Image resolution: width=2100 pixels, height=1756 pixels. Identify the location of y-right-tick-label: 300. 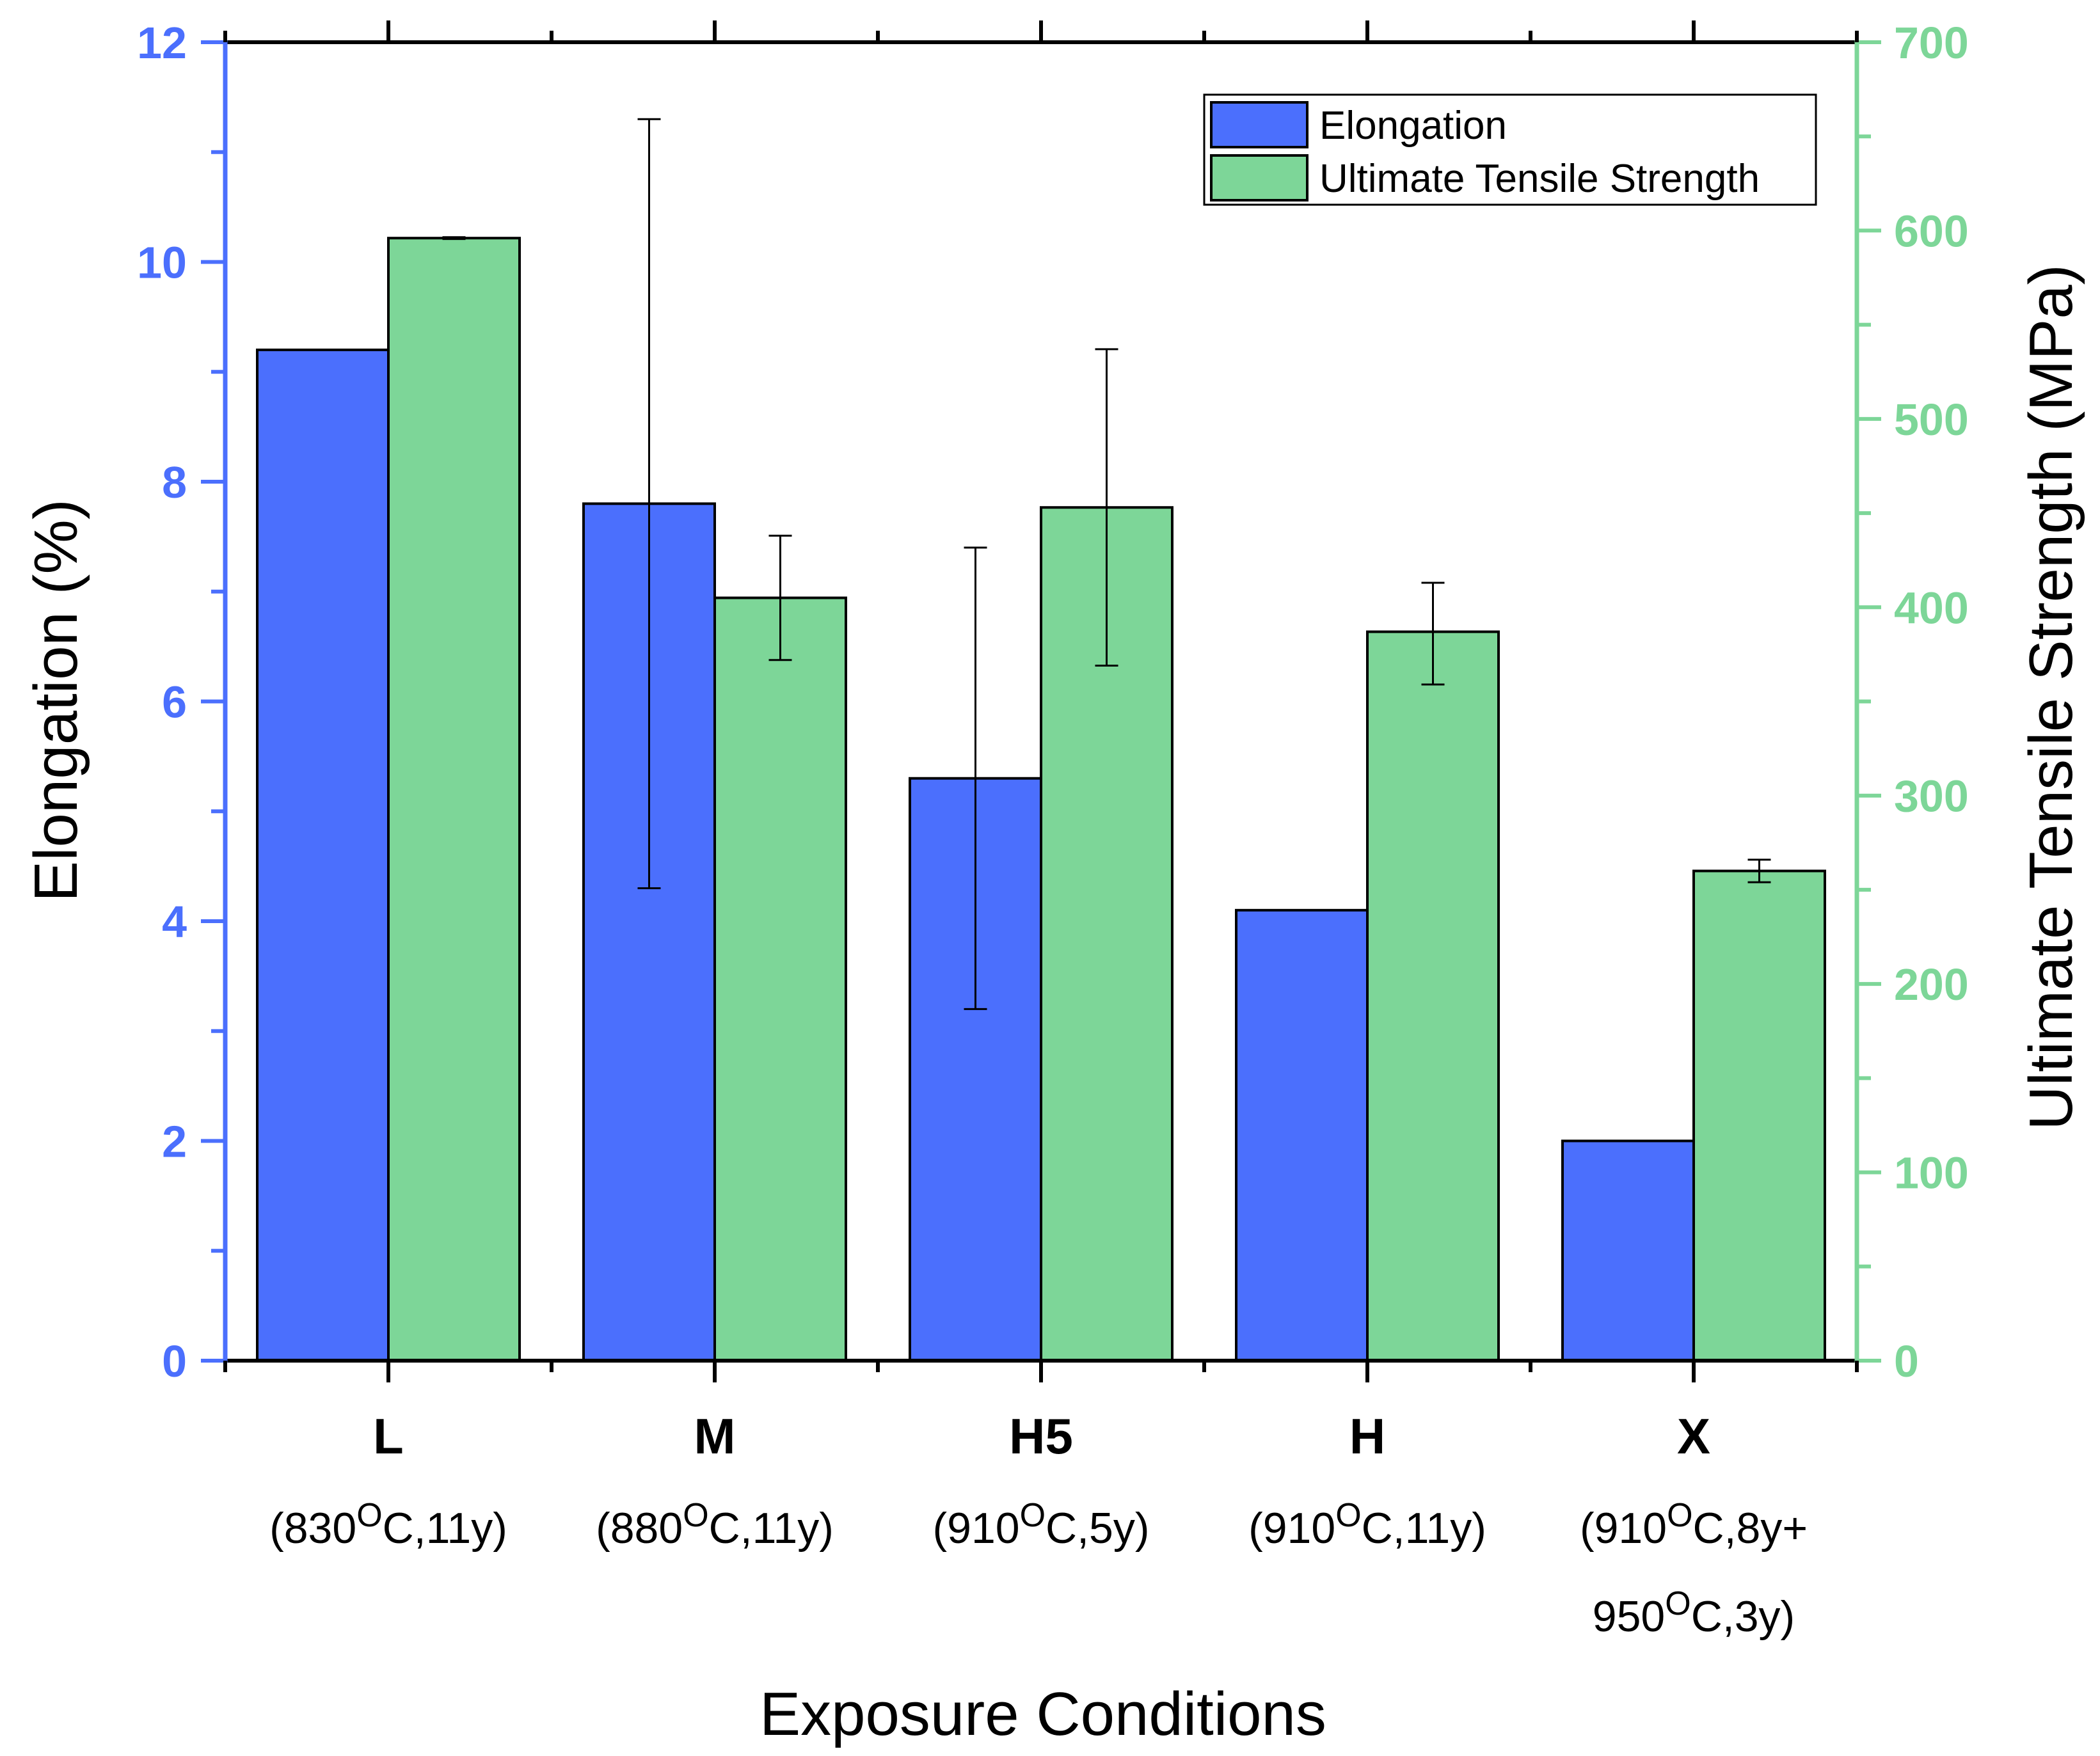
(1932, 796).